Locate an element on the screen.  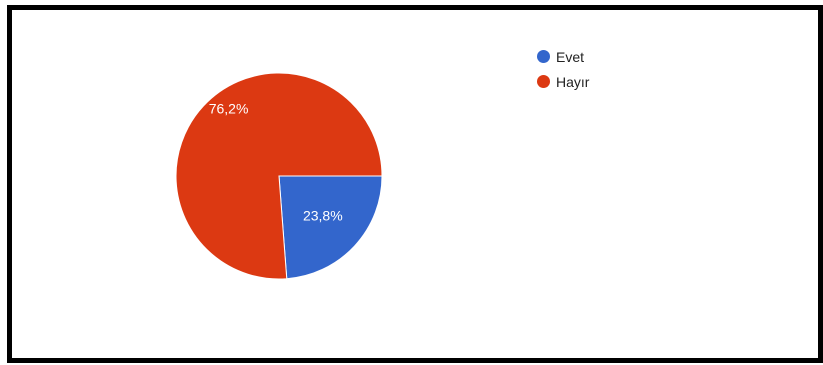
legend-swatch-hayir is located at coordinates (543, 81).